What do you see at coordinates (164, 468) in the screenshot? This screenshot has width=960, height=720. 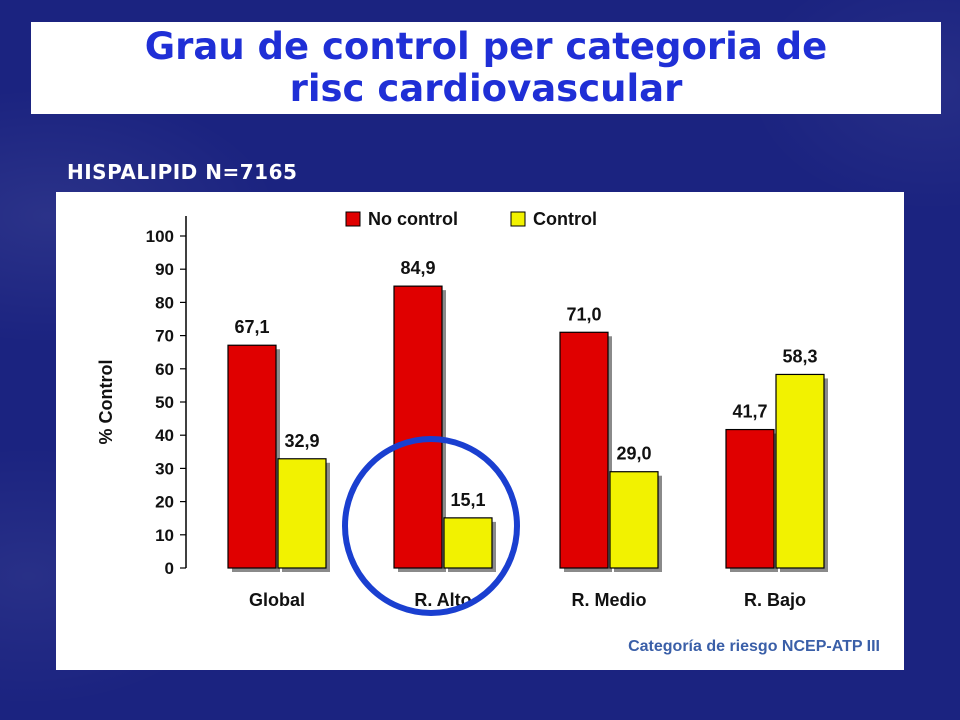 I see `y-tick-label: 30` at bounding box center [164, 468].